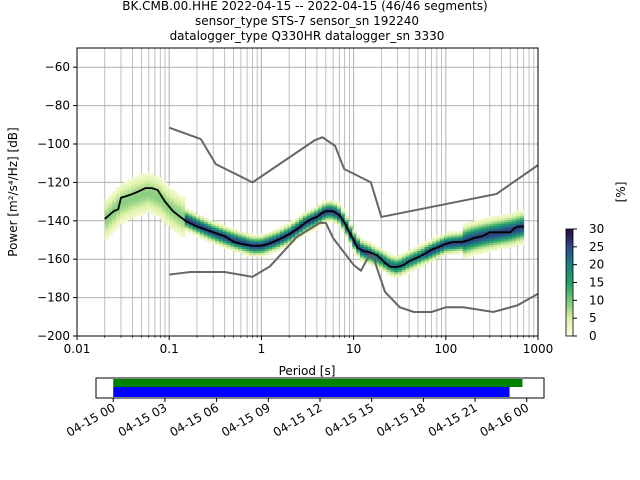 Image resolution: width=640 pixels, height=480 pixels. Describe the element at coordinates (401, 419) in the screenshot. I see `timeline-tick-label: 04-15 18` at that location.